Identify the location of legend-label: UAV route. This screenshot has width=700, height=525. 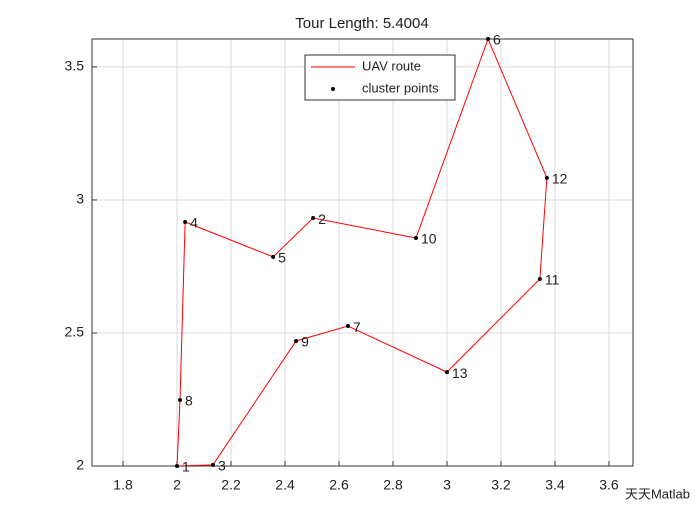
(391, 65).